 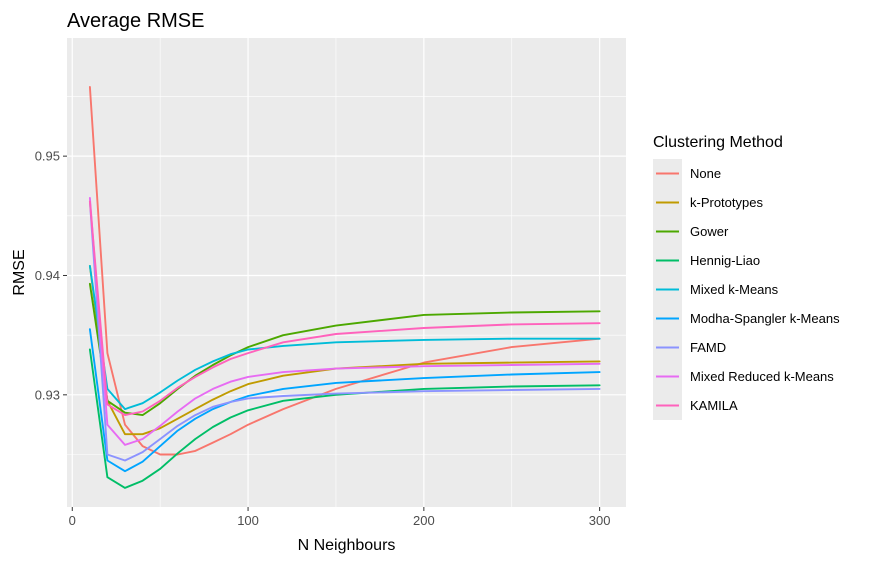 I want to click on legend-label-gower: Gower, so click(x=709, y=231).